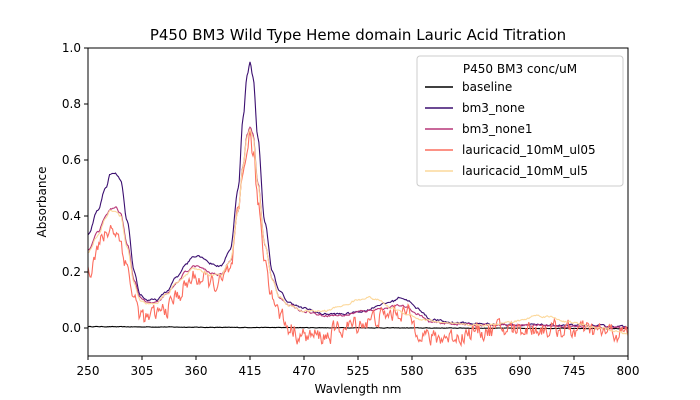 This screenshot has height=400, width=700. I want to click on x-tick-label: 415, so click(250, 371).